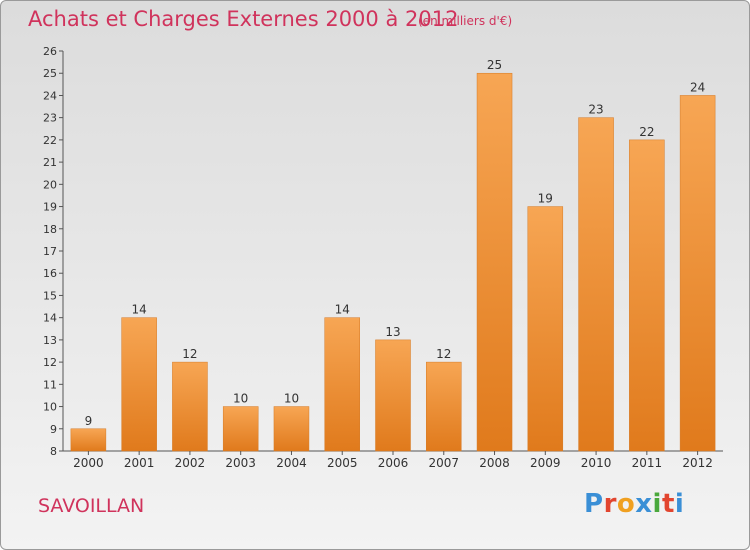 This screenshot has width=750, height=550. Describe the element at coordinates (190, 463) in the screenshot. I see `x-tick-label: 2002` at that location.